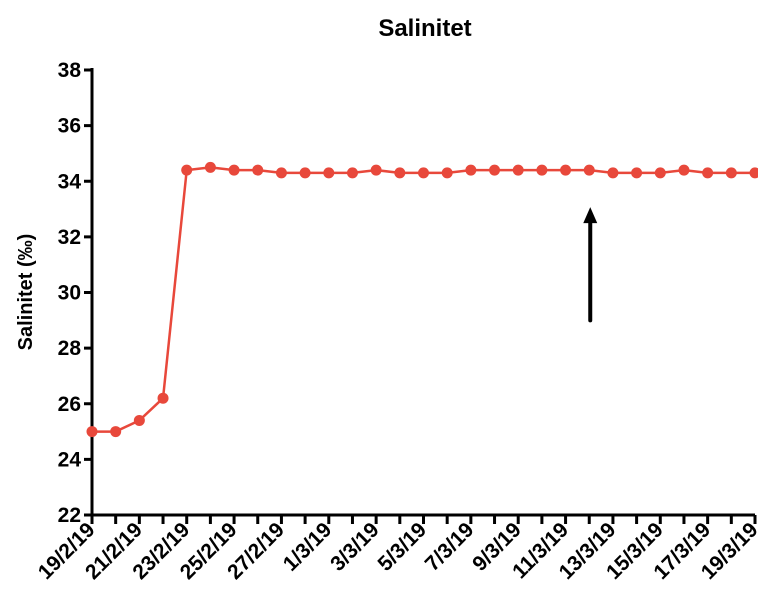  I want to click on y-axis-label: Salinitet (‰), so click(26, 292).